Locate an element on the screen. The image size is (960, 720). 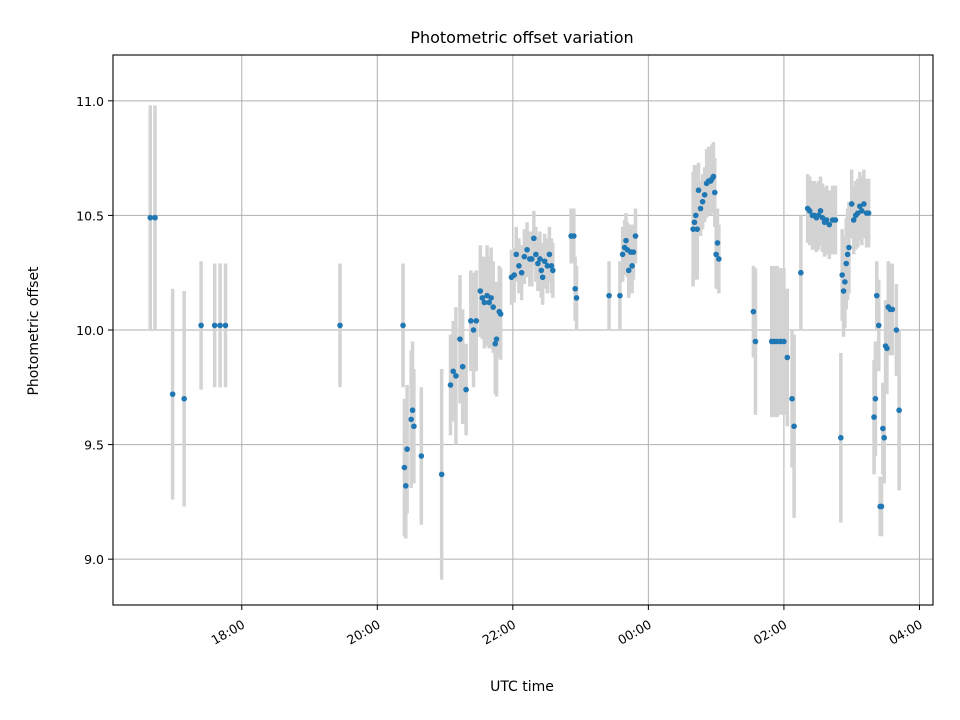
y-tick-label: 10.0 is located at coordinates (90, 330).